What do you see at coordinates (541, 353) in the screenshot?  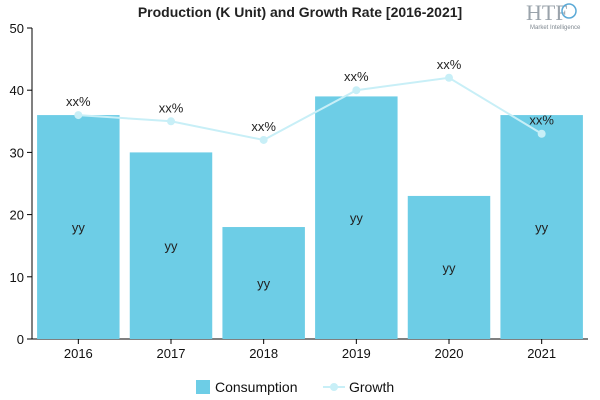 I see `x-tick-label: 2021` at bounding box center [541, 353].